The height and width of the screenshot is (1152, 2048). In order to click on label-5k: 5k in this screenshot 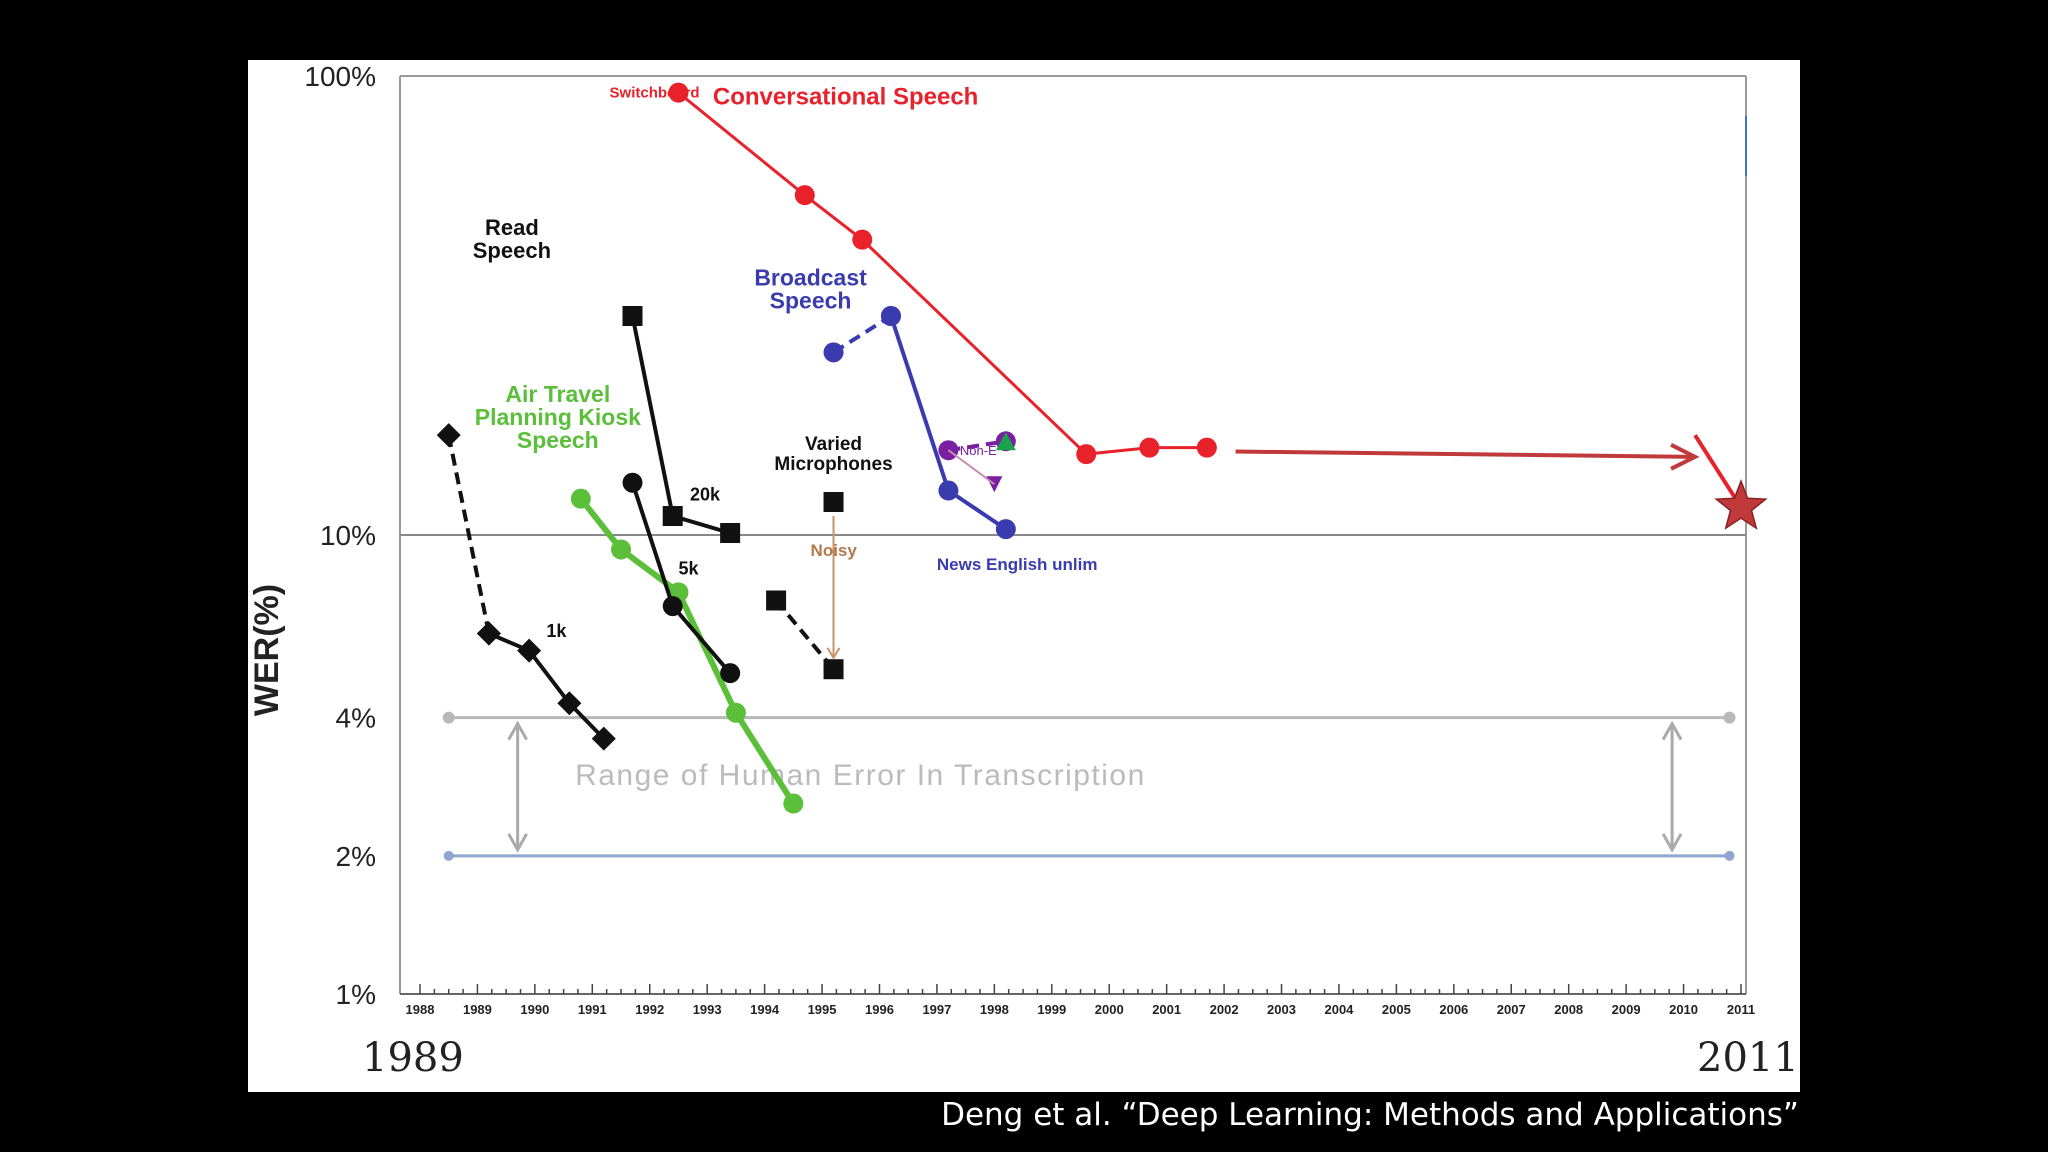, I will do `click(688, 569)`.